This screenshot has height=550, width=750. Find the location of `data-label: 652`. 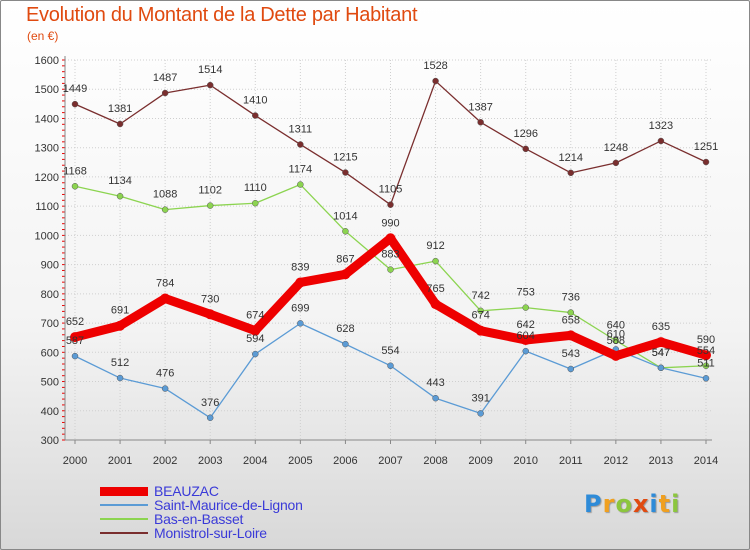

data-label: 652 is located at coordinates (75, 322).